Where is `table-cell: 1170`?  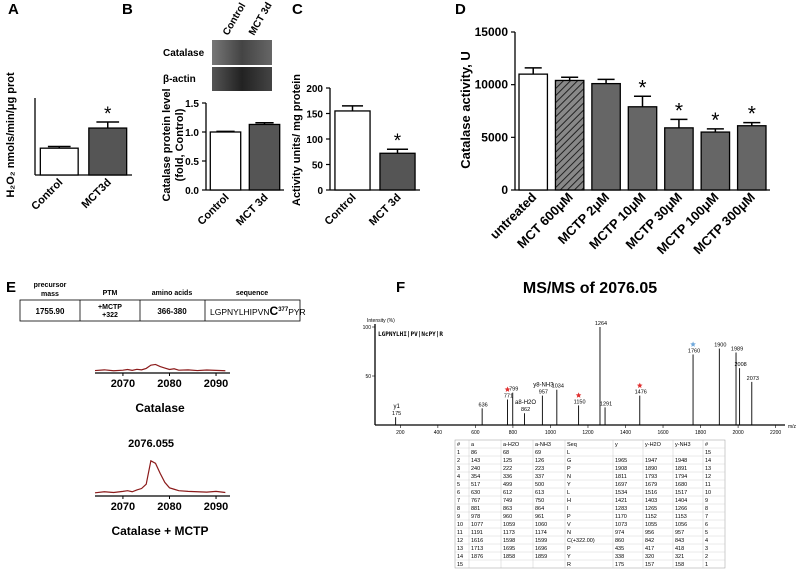
table-cell: 1170 is located at coordinates (621, 517).